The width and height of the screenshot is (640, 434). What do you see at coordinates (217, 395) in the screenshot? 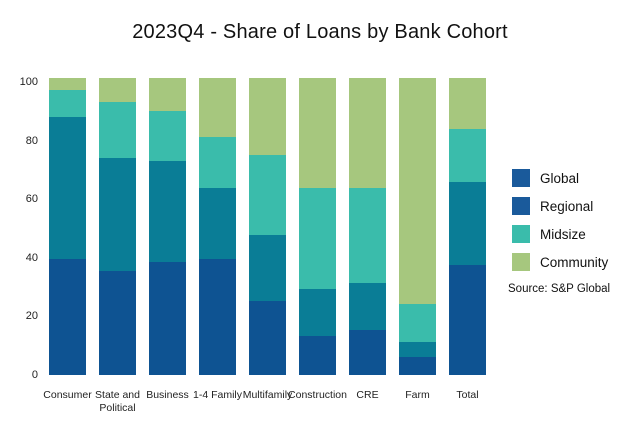
I see `x-axis-tick-label: 1-4 Family` at bounding box center [217, 395].